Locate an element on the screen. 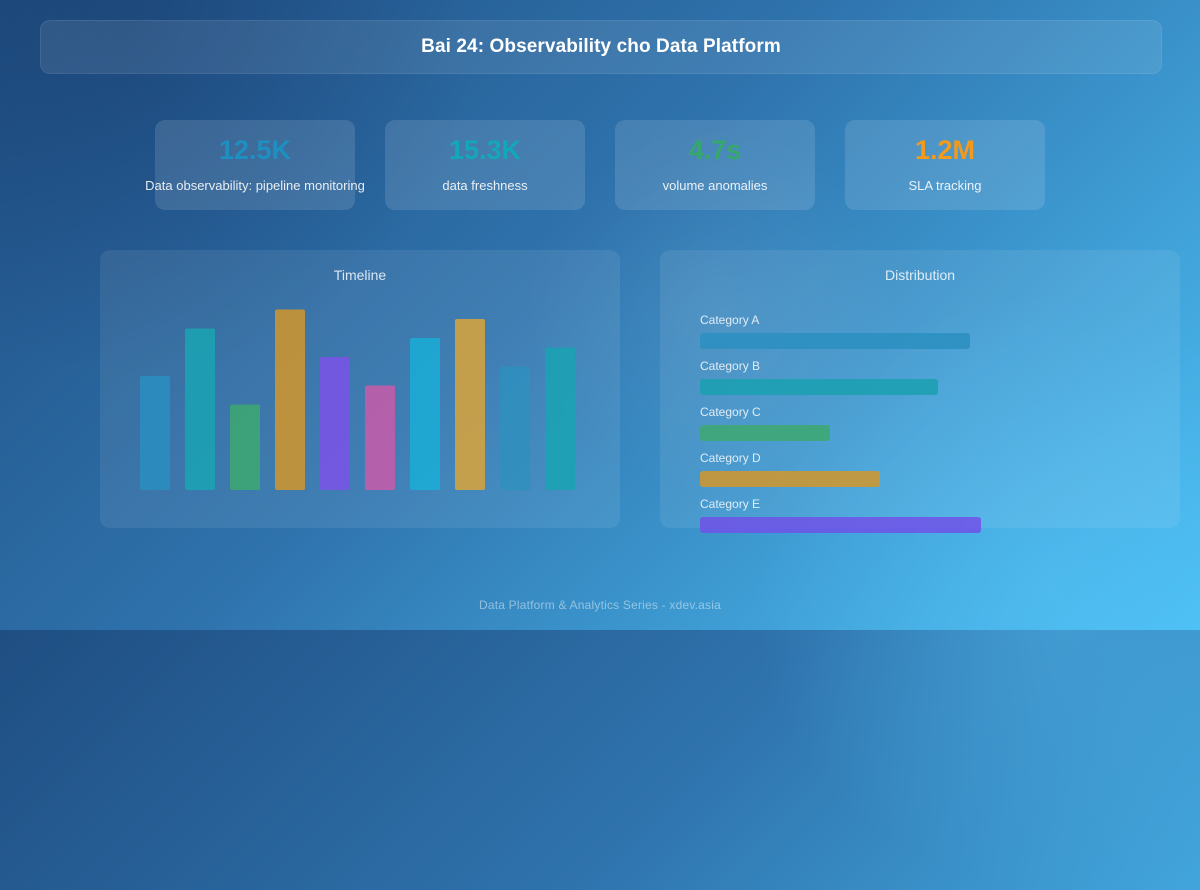  page-title: Bai 24: Observability cho Data Platform is located at coordinates (601, 46).